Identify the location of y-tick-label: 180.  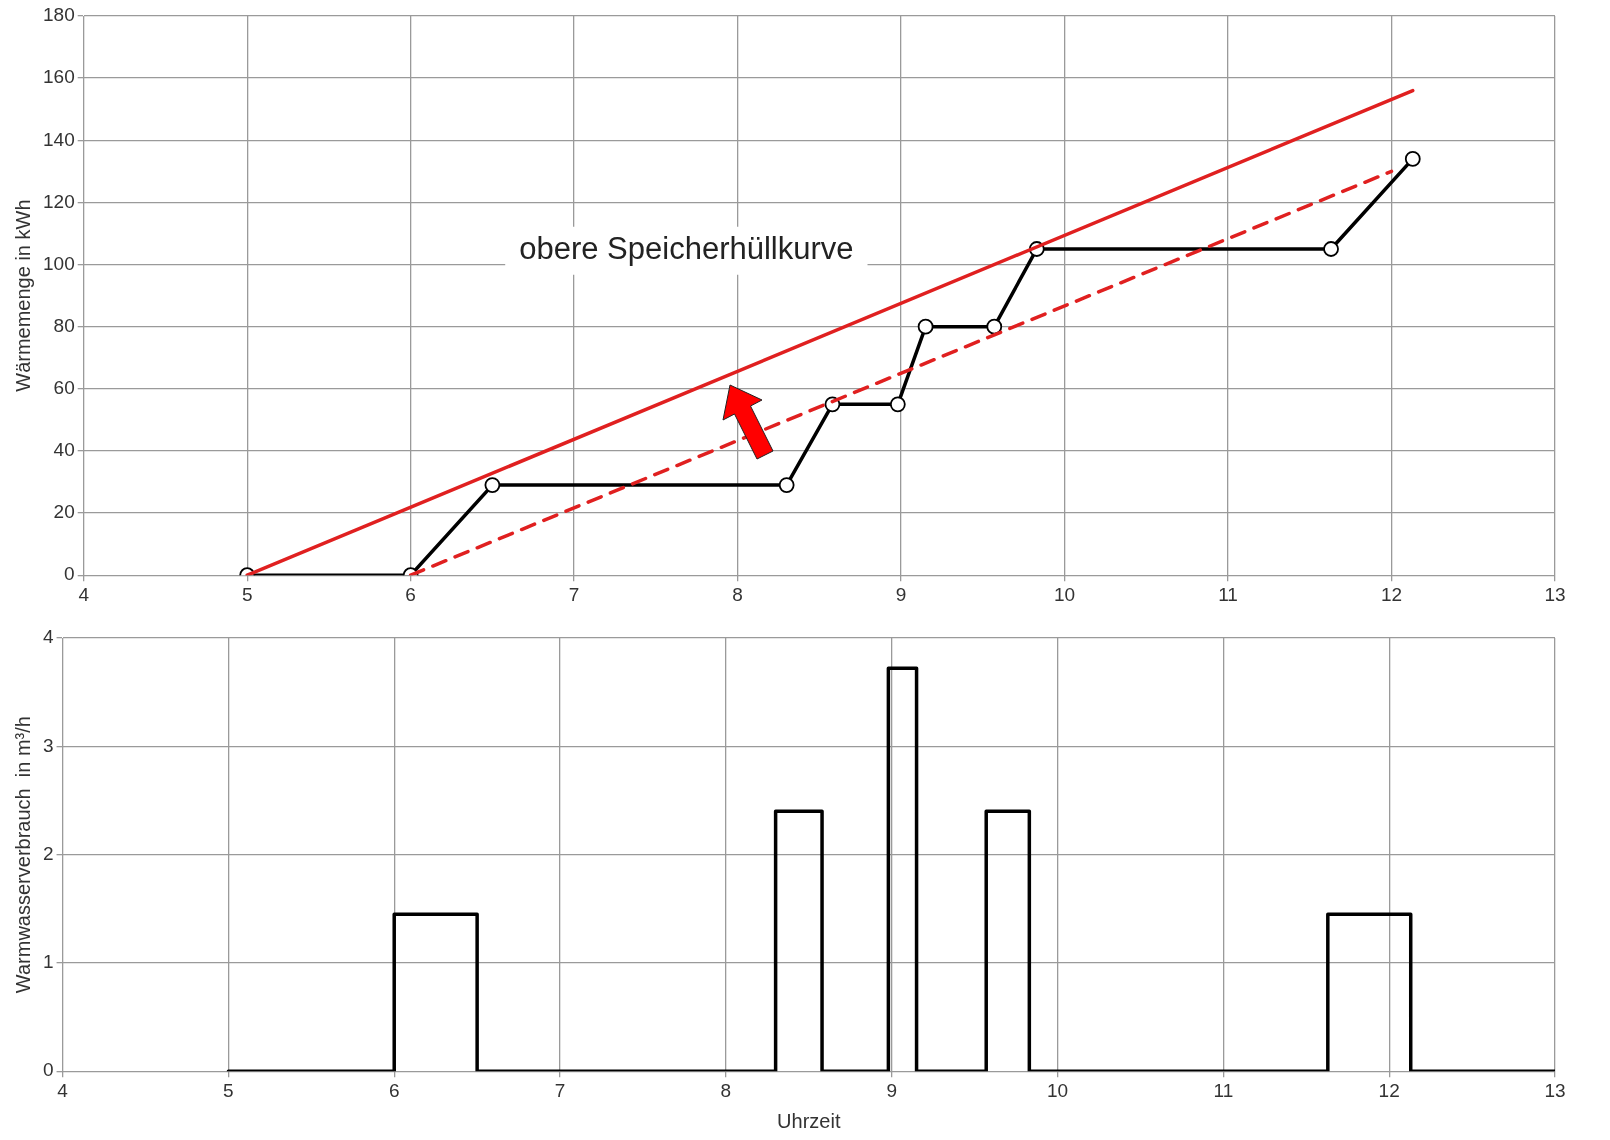
(59, 15).